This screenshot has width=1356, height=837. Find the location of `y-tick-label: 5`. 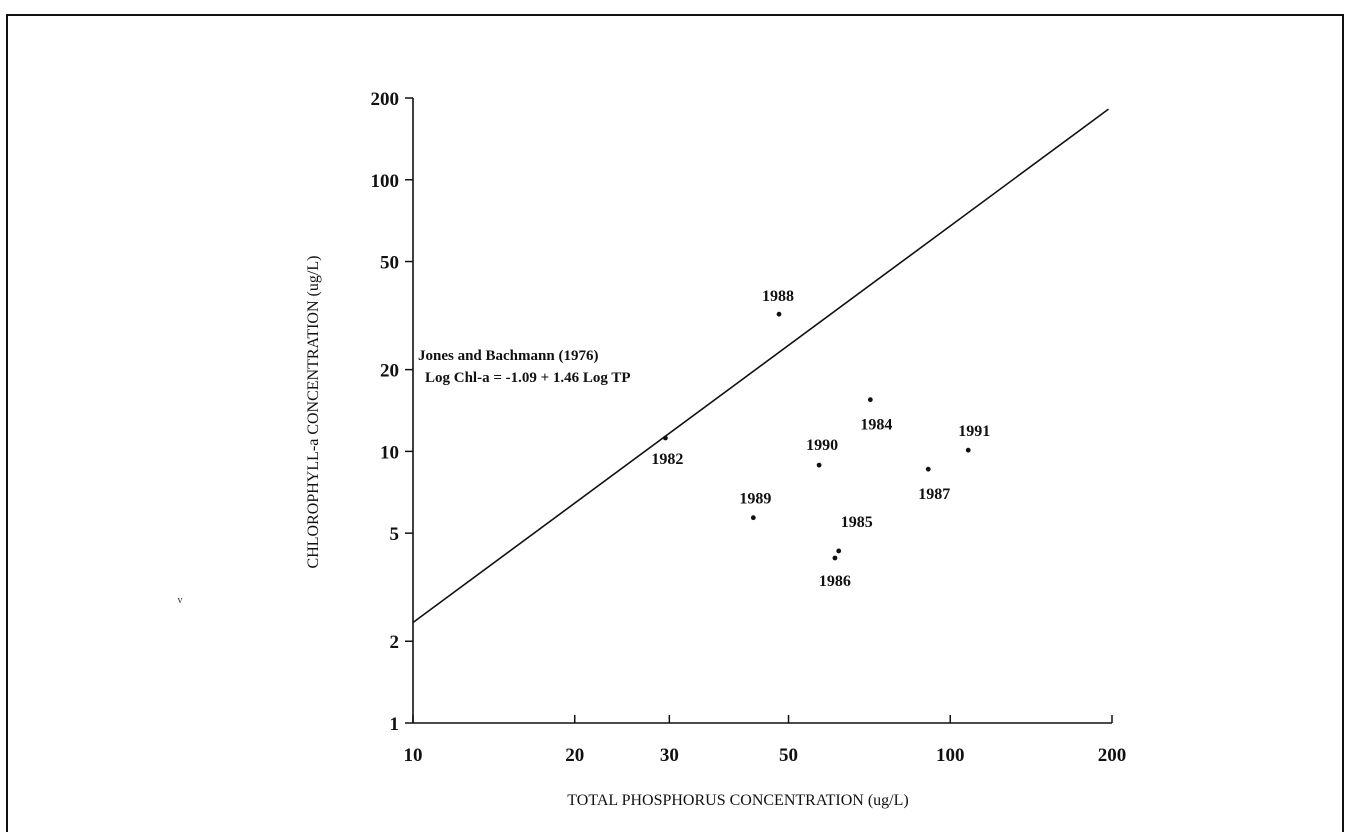

y-tick-label: 5 is located at coordinates (395, 534).